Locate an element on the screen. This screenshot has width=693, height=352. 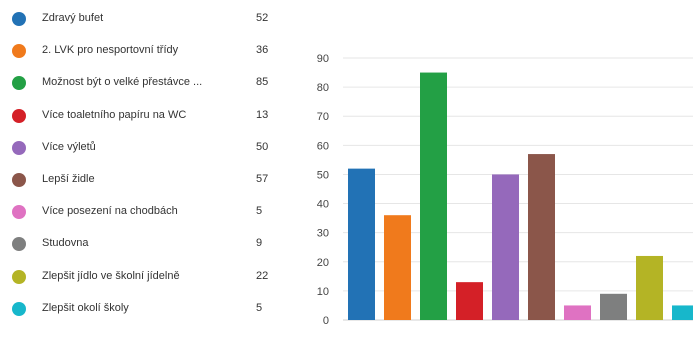
legend-item: Více posezení na chodbách 5 is located at coordinates (145, 211).